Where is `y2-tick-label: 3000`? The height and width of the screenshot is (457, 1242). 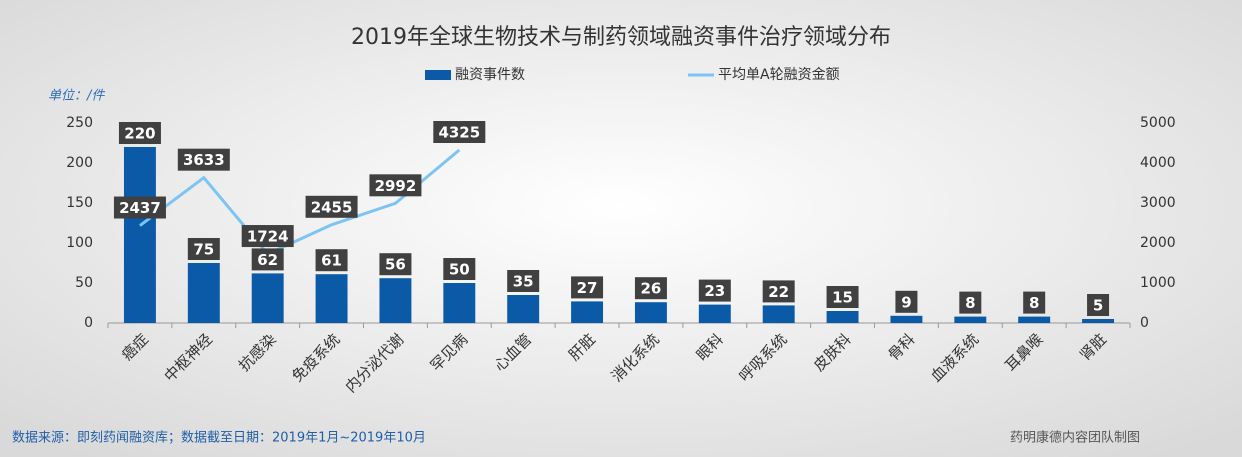
y2-tick-label: 3000 is located at coordinates (1158, 203).